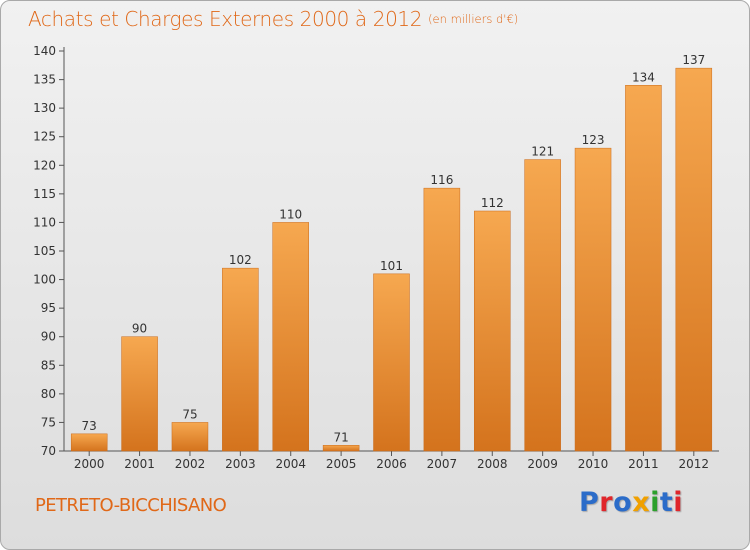  I want to click on x-tick-label: 2007, so click(442, 464).